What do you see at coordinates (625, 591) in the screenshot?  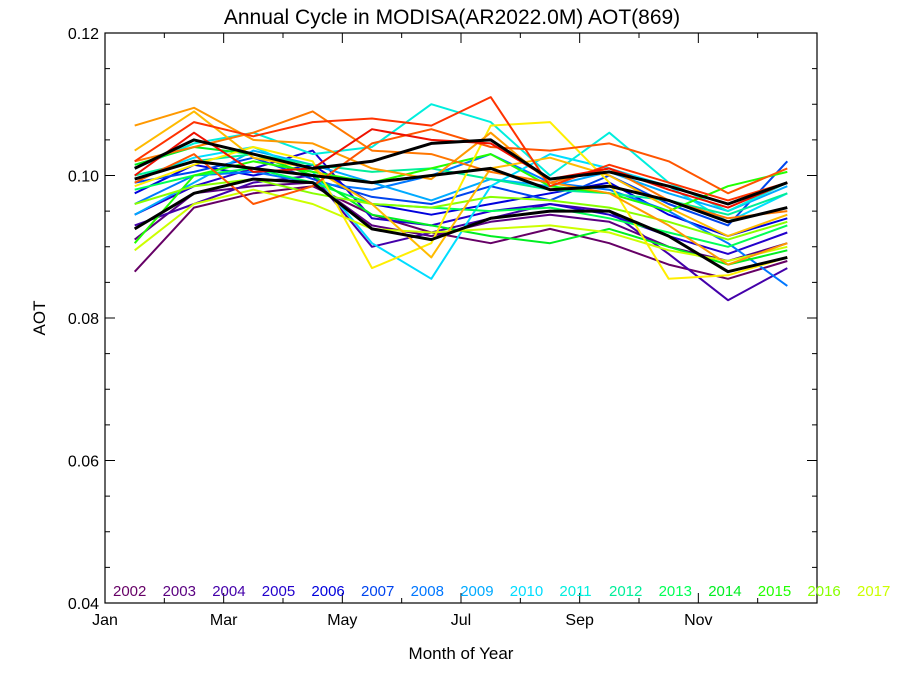 I see `legend-entry-2012: 2012` at bounding box center [625, 591].